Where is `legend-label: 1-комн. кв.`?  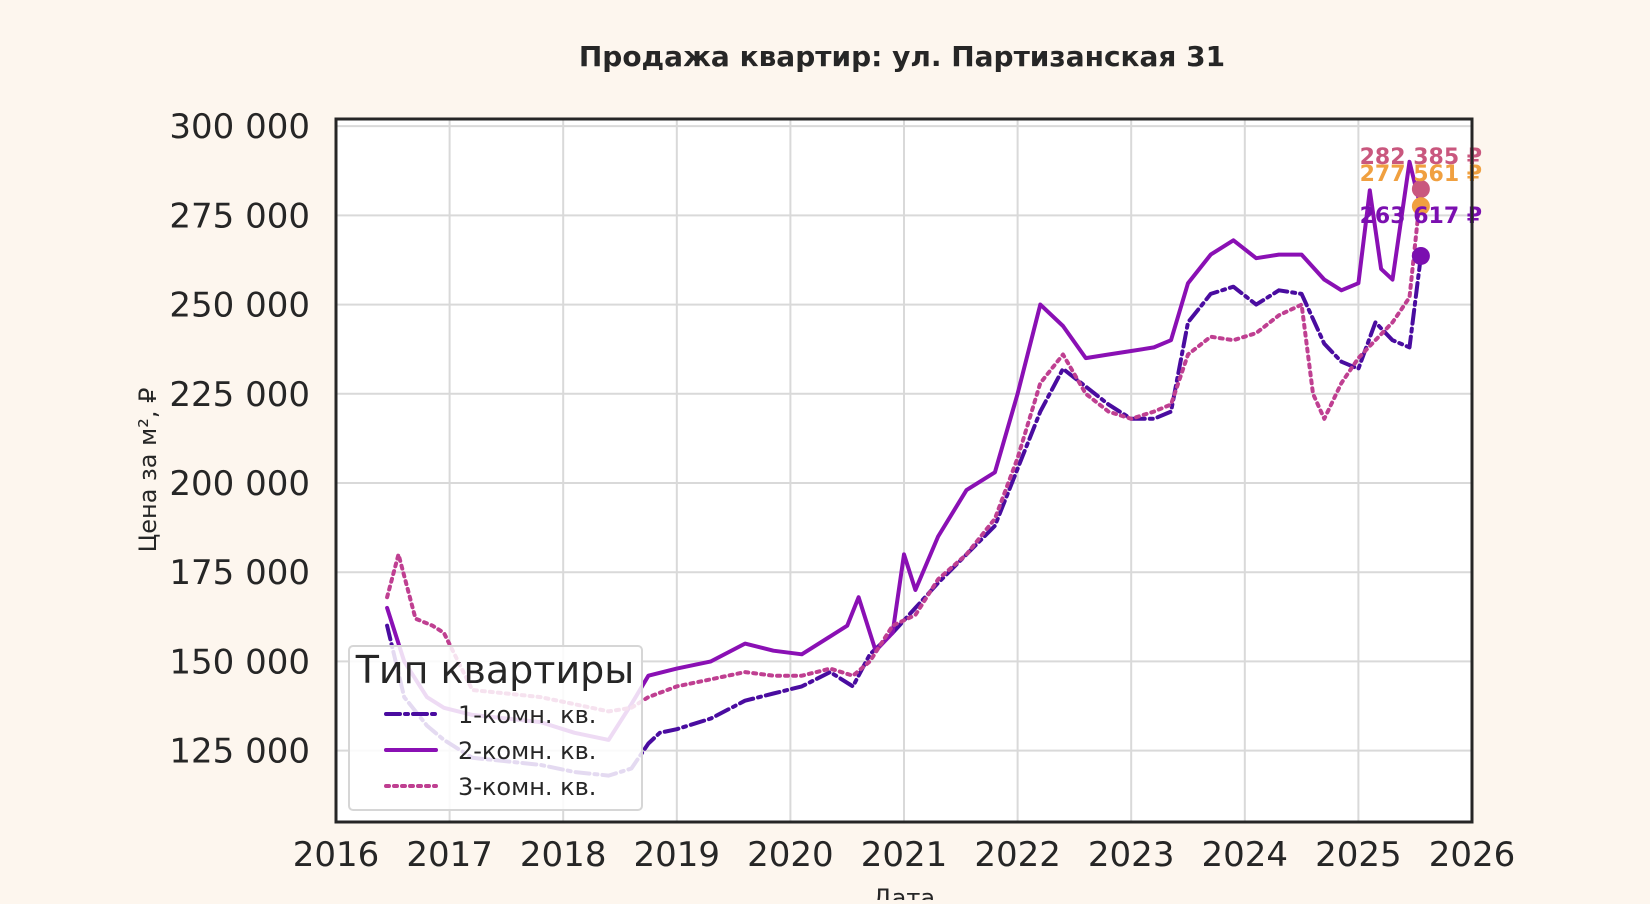
legend-label: 1-комн. кв. is located at coordinates (527, 715).